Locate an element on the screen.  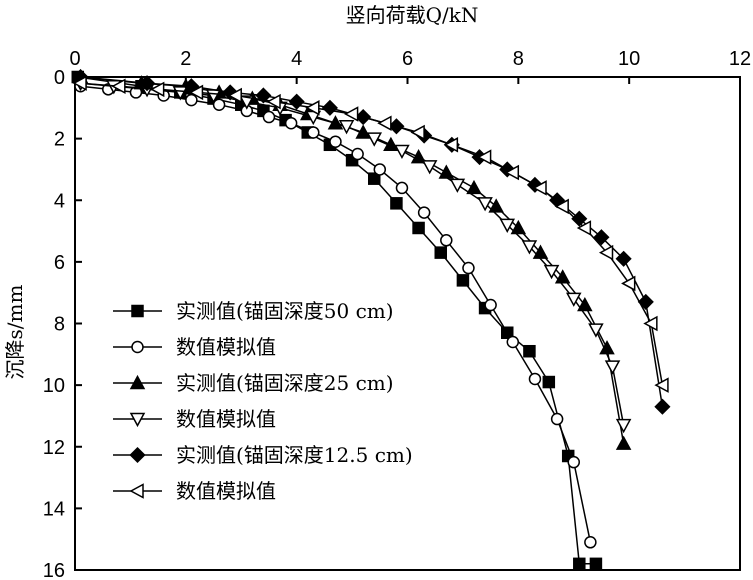
y-tick-label: 10 is located at coordinates (54, 386).